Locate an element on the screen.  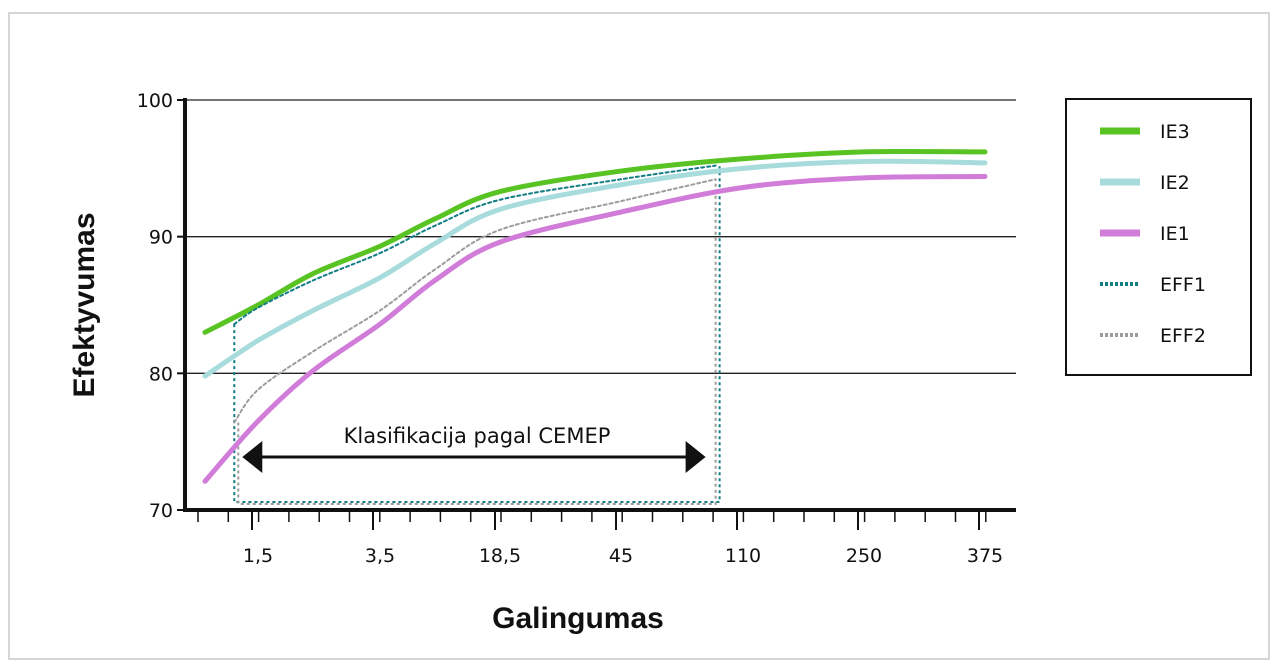
y-tick-labels: 70 80 90 100 is located at coordinates (155, 306).